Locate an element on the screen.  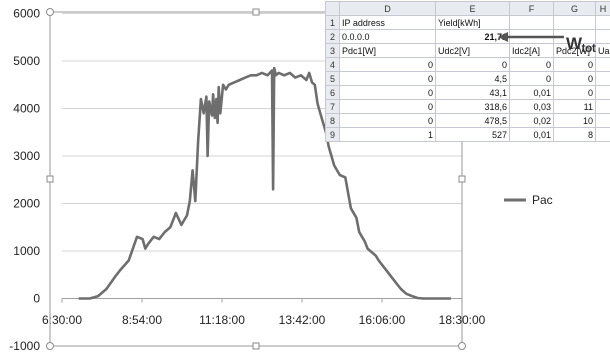
y-tick-label: 2000 is located at coordinates (26, 204).